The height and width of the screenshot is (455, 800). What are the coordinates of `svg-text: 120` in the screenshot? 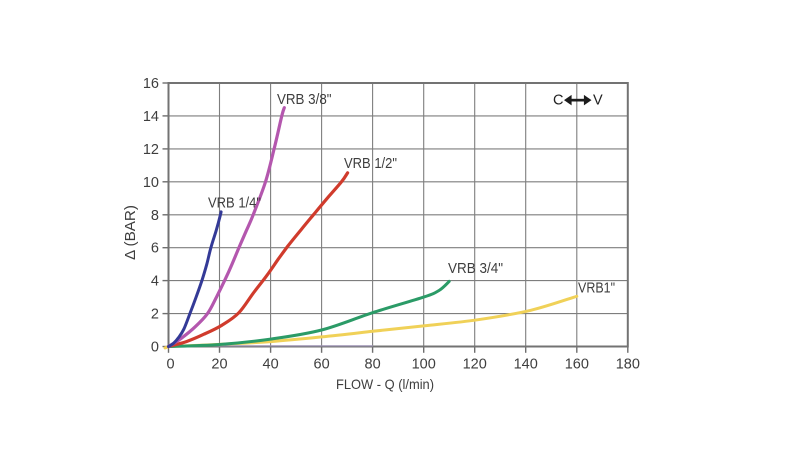 It's located at (475, 365).